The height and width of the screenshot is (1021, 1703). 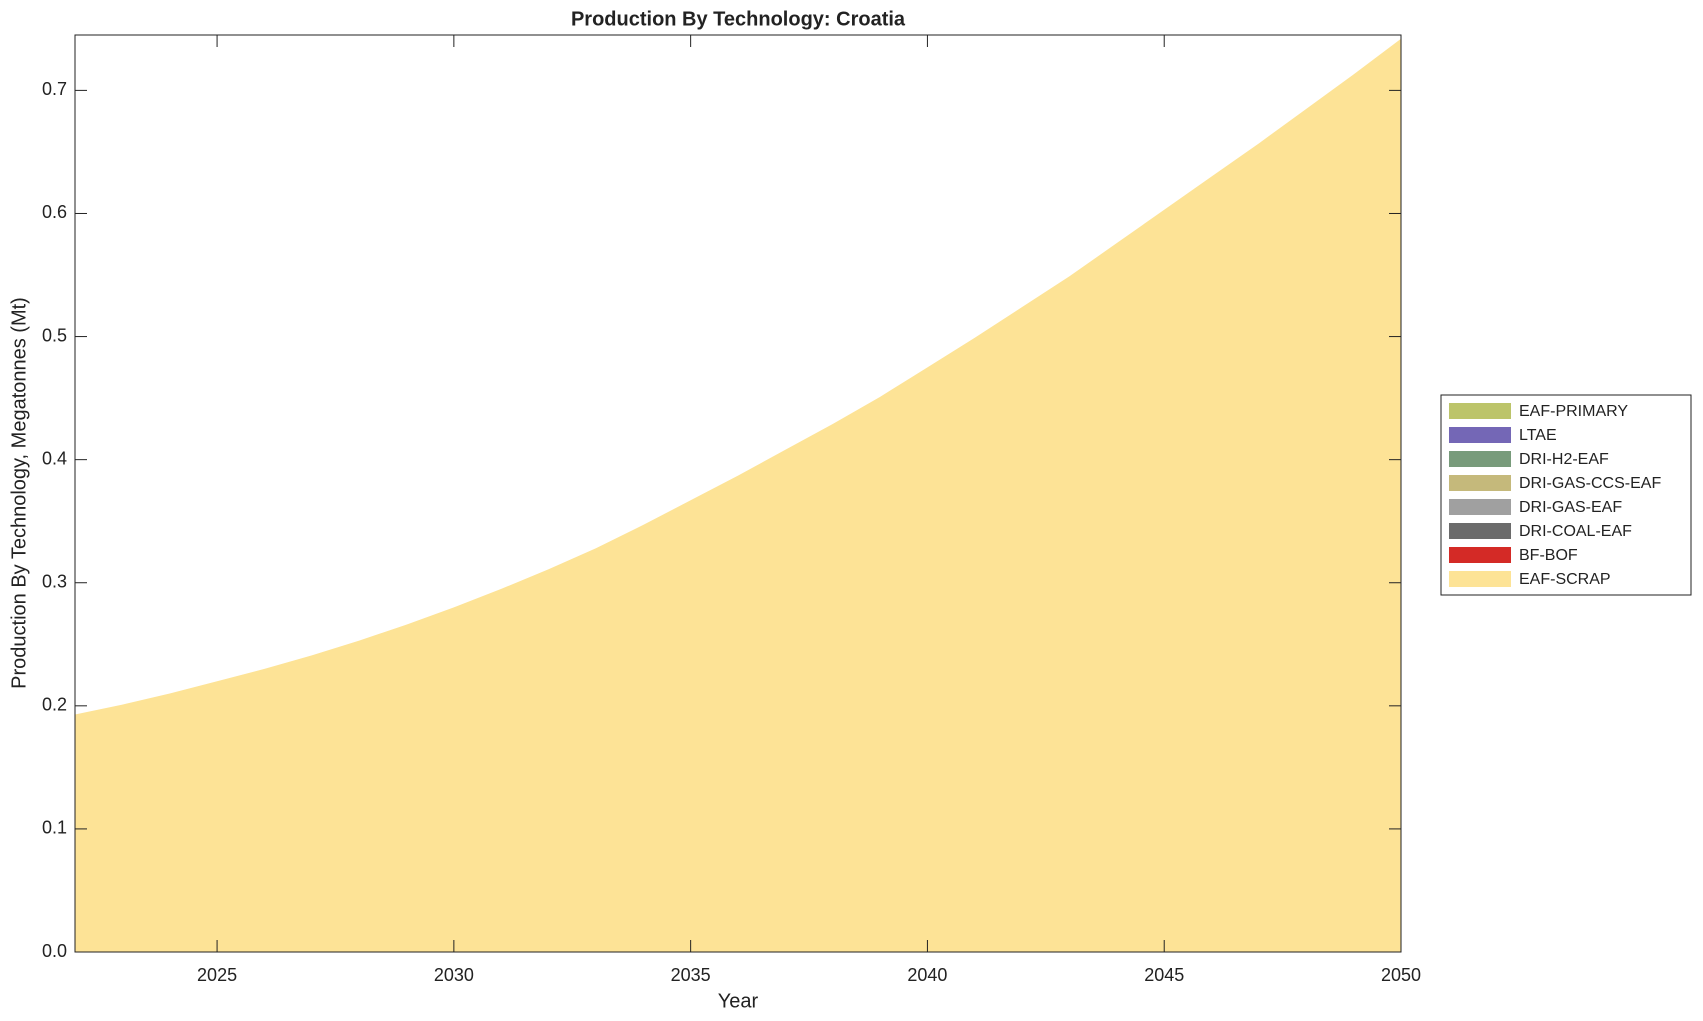 What do you see at coordinates (454, 975) in the screenshot?
I see `x-tick-label: 2030` at bounding box center [454, 975].